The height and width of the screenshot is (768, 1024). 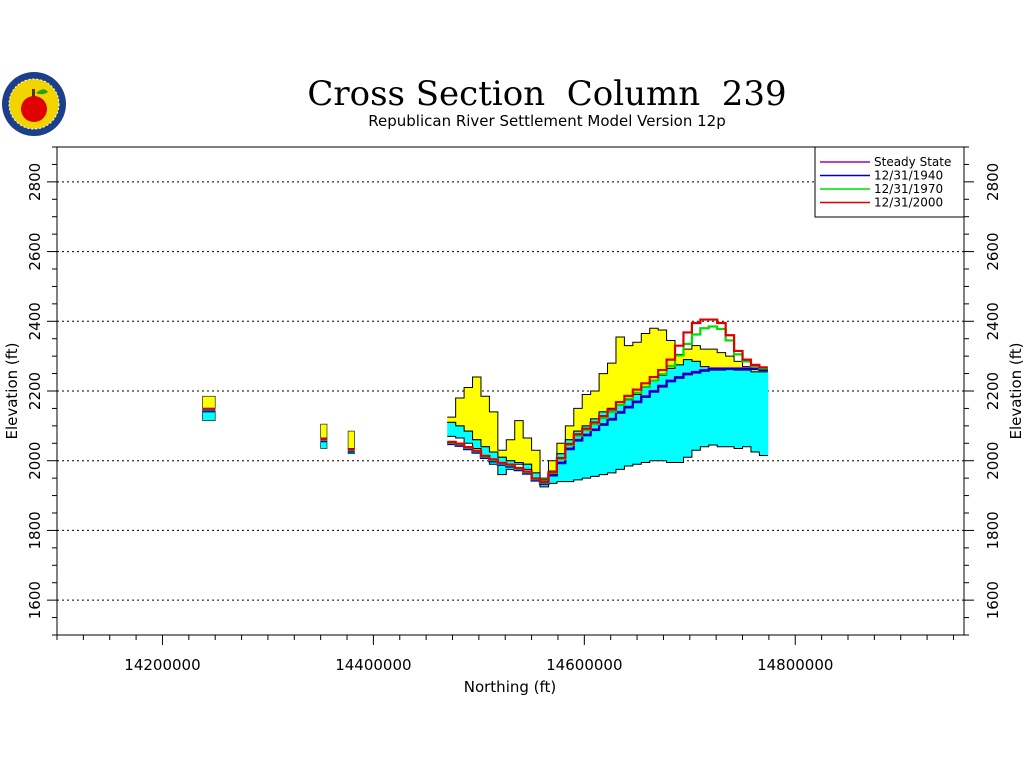 What do you see at coordinates (373, 665) in the screenshot?
I see `x-tick-label: 14400000` at bounding box center [373, 665].